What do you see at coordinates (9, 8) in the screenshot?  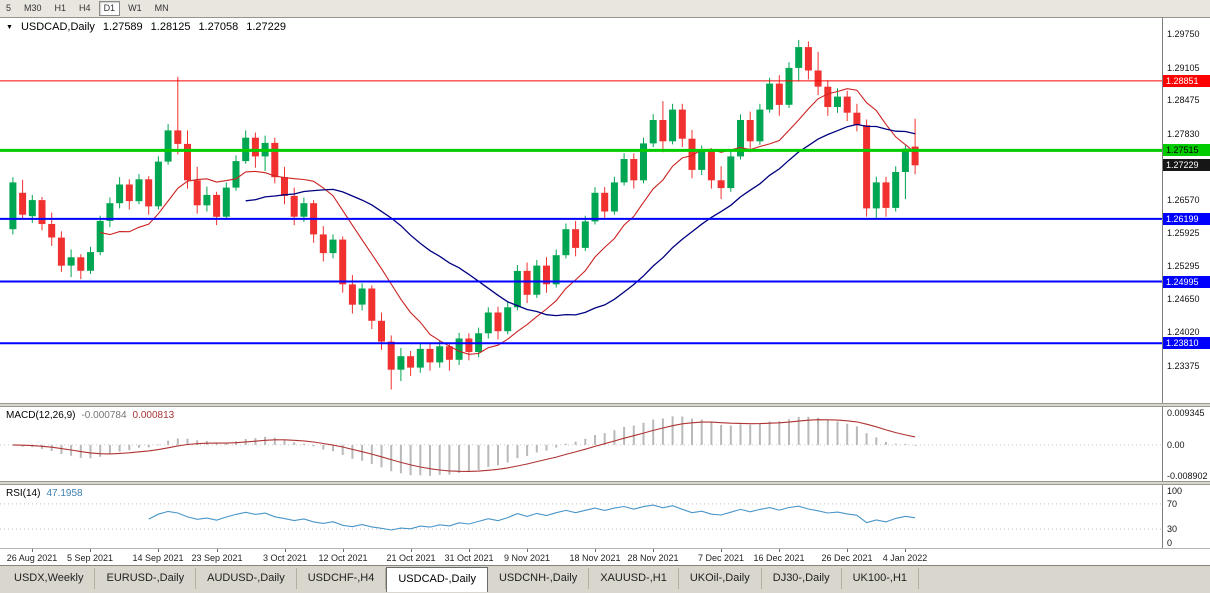 I see `timeframe-button-5: 5` at bounding box center [9, 8].